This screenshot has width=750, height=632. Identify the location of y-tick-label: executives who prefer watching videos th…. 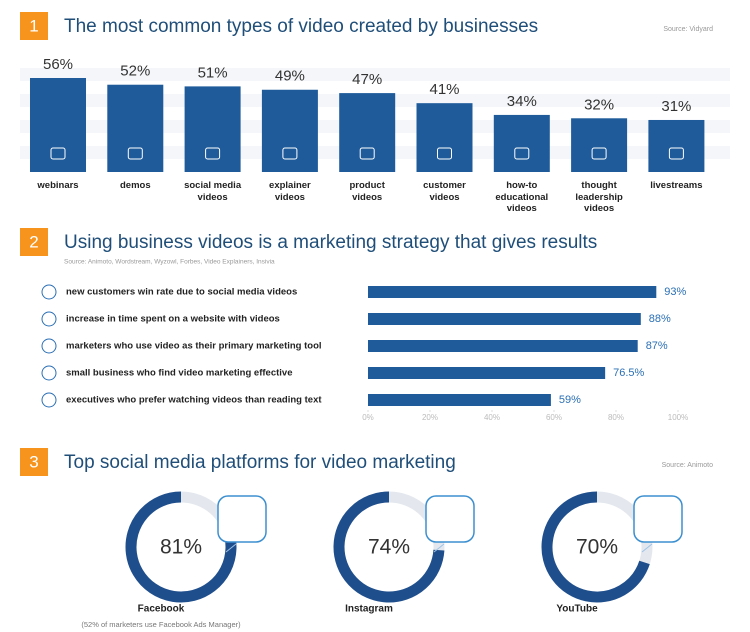
(194, 400).